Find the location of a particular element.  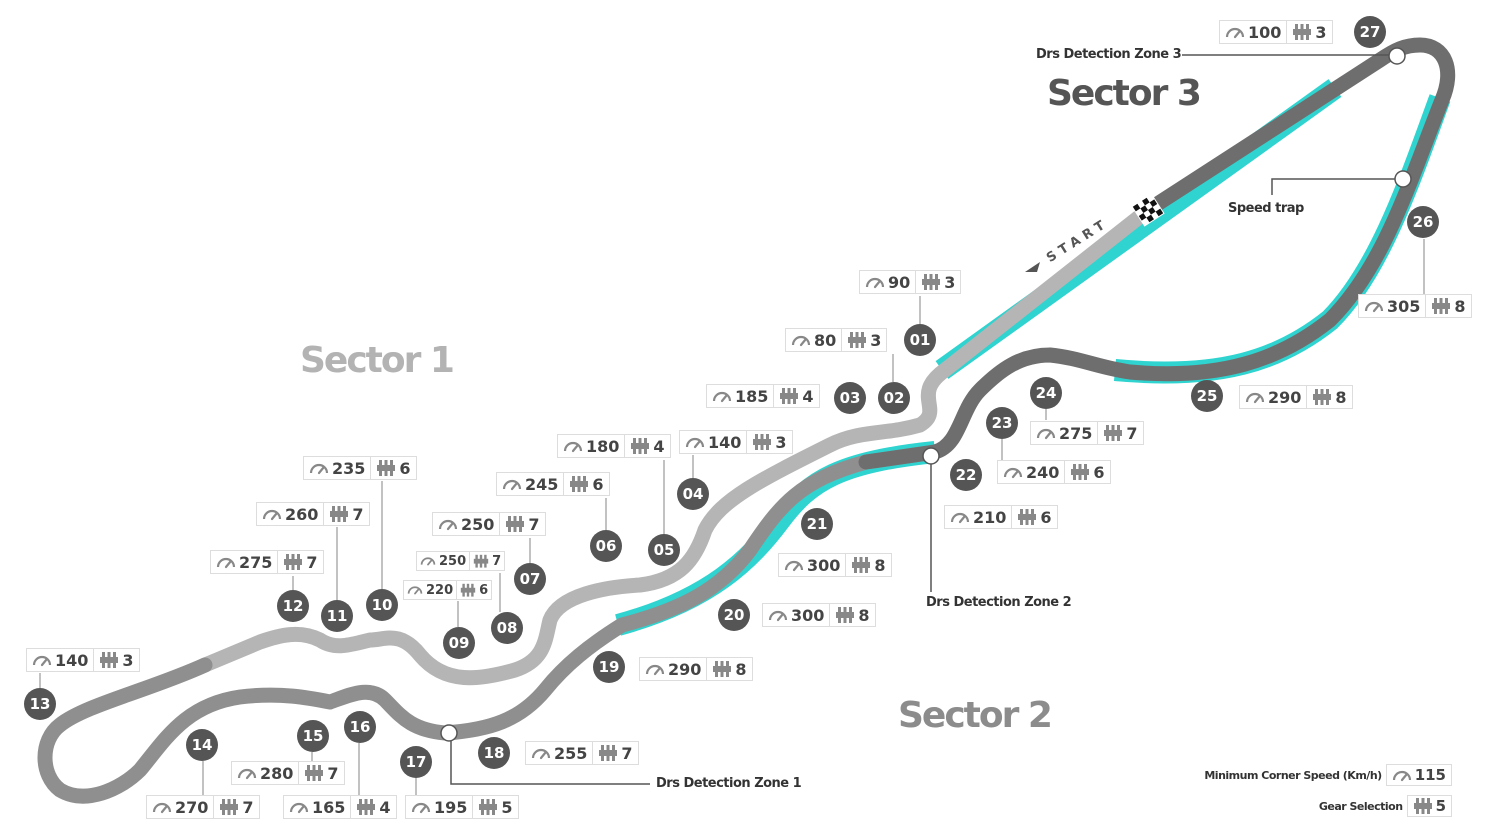

corner-speed-value: 100 is located at coordinates (1265, 32).